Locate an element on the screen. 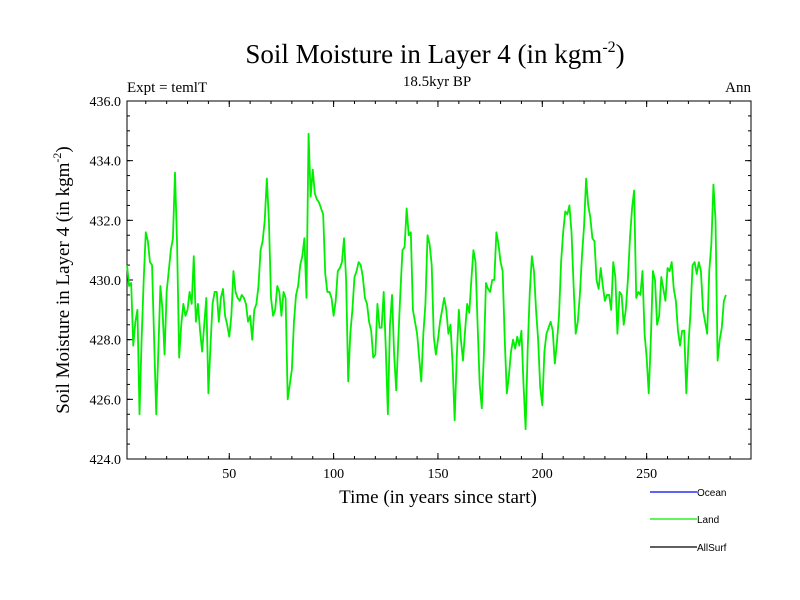 Image resolution: width=800 pixels, height=600 pixels. experiment-label: Expt = temlT is located at coordinates (167, 88).